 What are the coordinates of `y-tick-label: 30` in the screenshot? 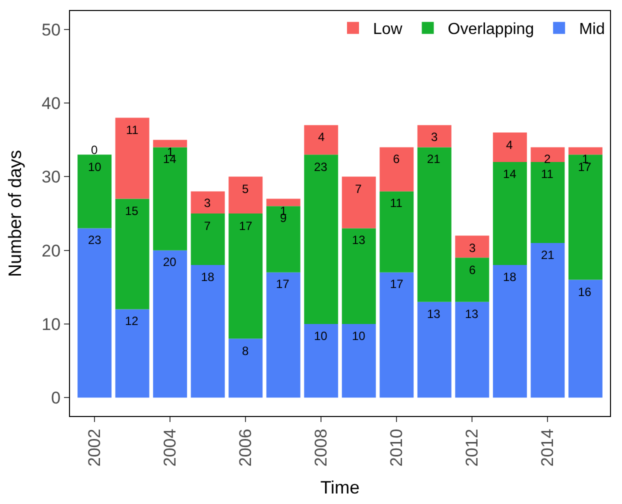 It's located at (51, 177).